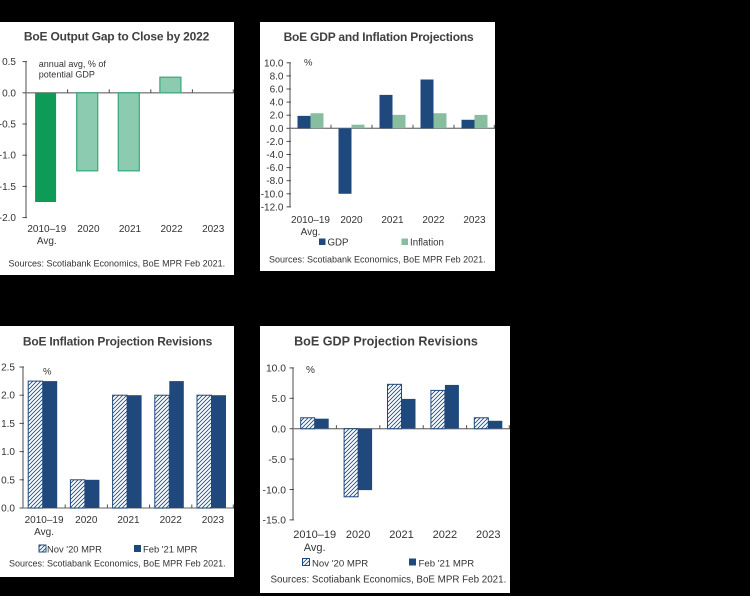  Describe the element at coordinates (67, 75) in the screenshot. I see `svg-text: potential GDP` at that location.